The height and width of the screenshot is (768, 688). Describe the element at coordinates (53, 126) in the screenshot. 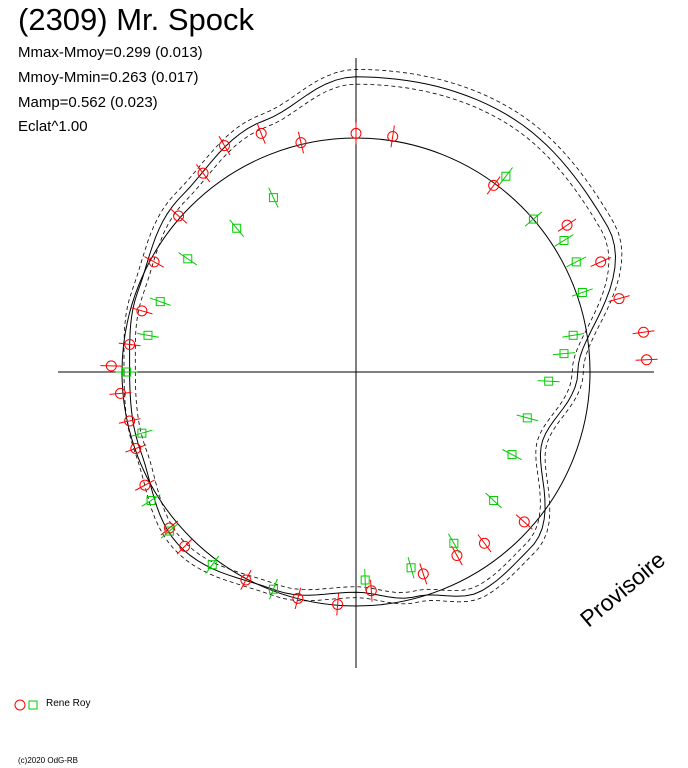

I see `stat-eclat: Eclat^1.00` at that location.